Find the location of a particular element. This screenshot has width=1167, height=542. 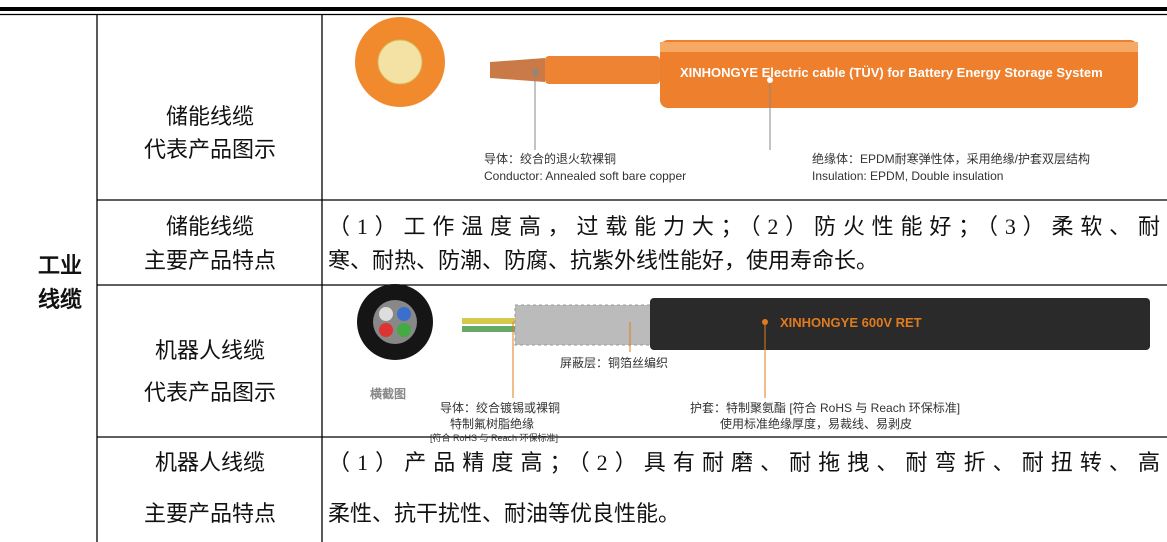

feature-text: （1）工作温度高，过载能力大；（2）防火性能好；（3）柔软、耐 is located at coordinates (744, 226).